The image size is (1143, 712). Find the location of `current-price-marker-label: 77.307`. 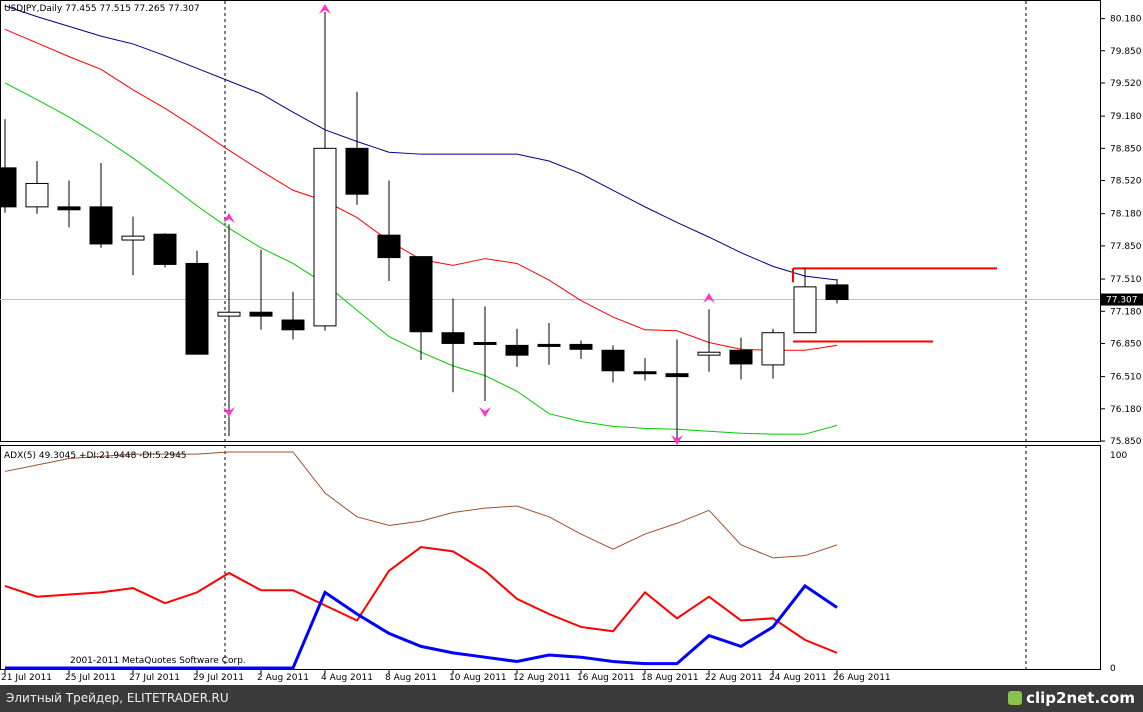

current-price-marker-label: 77.307 is located at coordinates (1122, 301).